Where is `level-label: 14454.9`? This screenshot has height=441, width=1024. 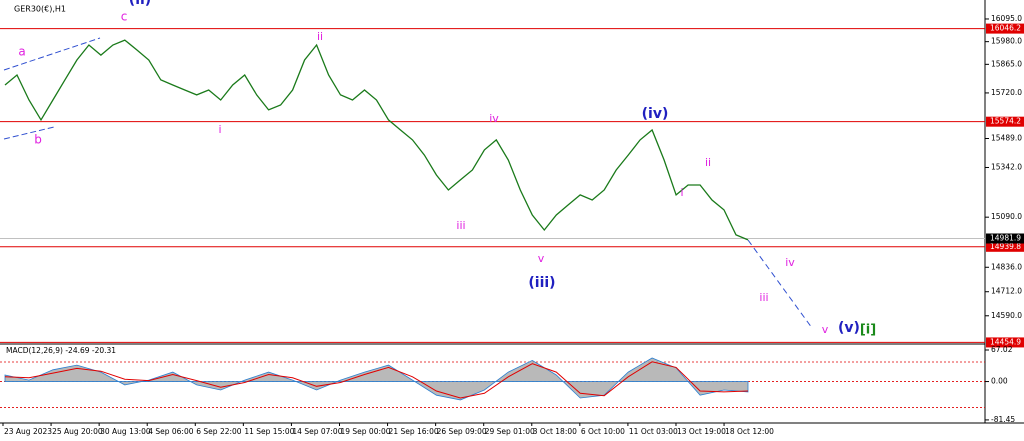
level-label: 14454.9 is located at coordinates (1005, 341).